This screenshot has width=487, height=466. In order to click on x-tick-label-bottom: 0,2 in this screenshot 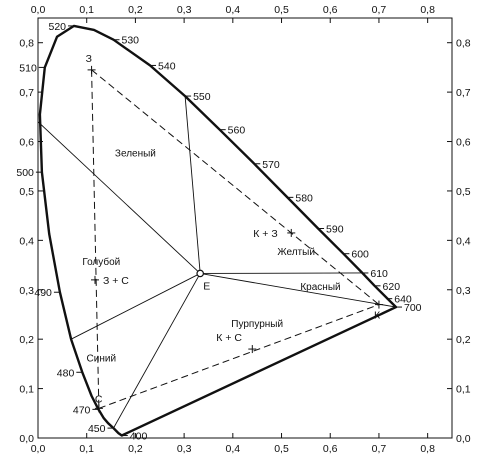, I will do `click(135, 449)`.